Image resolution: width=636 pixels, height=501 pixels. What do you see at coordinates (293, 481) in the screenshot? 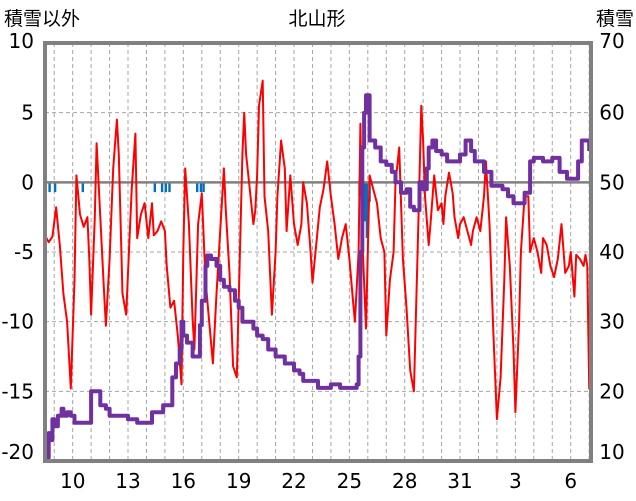
I see `x-tick-label: 22` at bounding box center [293, 481].